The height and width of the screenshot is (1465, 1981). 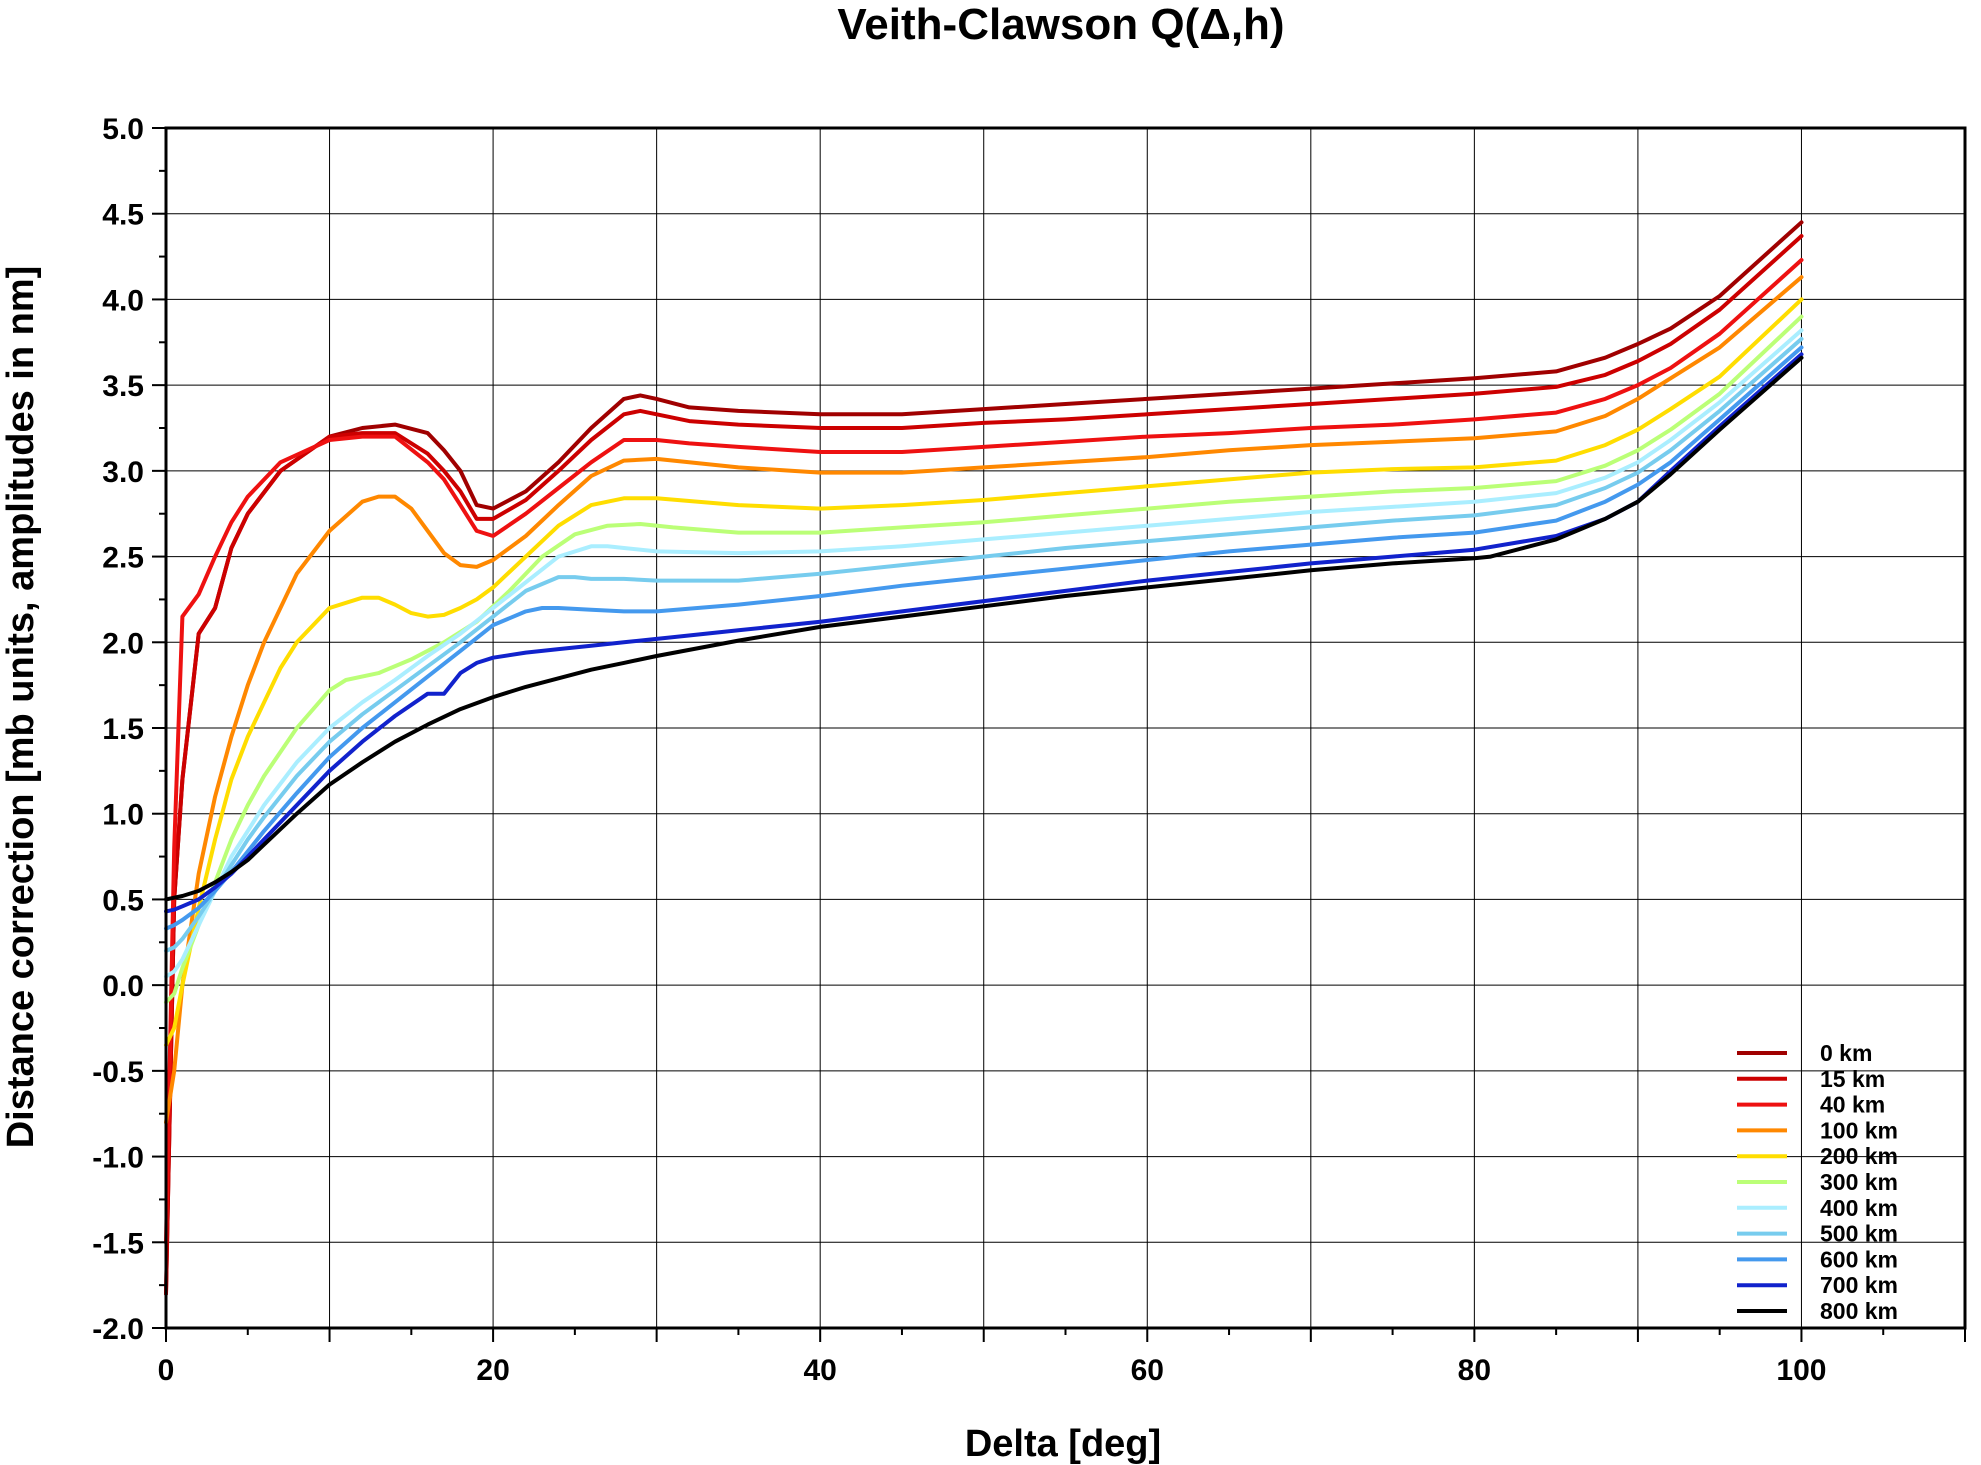 I want to click on legend-label-300-km: 300 km, so click(x=1859, y=1182).